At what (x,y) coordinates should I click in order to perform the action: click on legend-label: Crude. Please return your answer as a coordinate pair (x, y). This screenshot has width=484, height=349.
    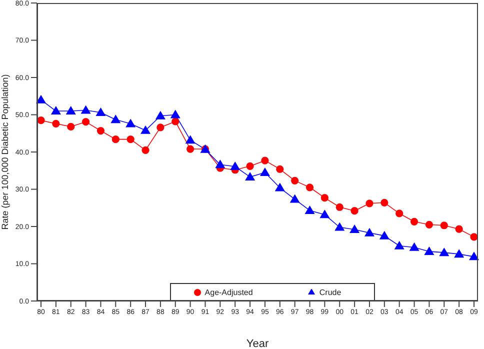
    Looking at the image, I should click on (330, 292).